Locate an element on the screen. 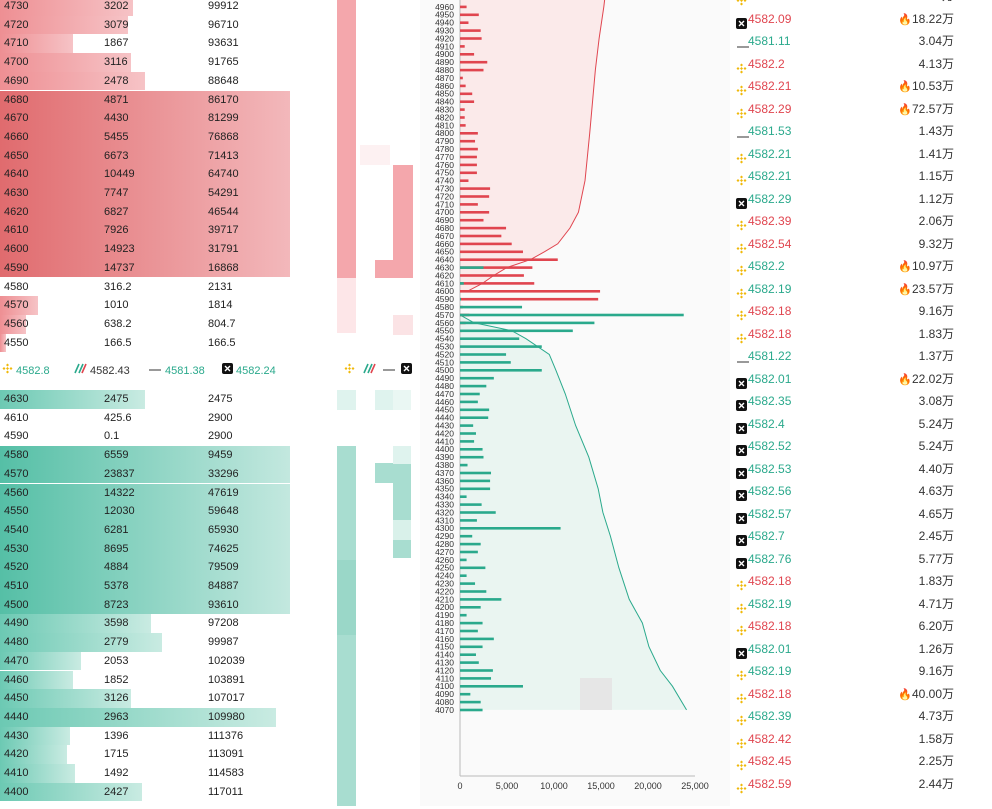  bid-row: 4580 6559 9459 is located at coordinates (146, 455).